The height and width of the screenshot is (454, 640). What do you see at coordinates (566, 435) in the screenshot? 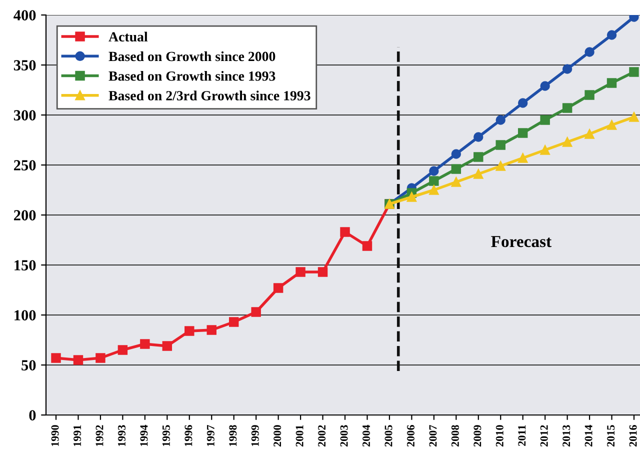
I see `x-tick-label: 2013` at bounding box center [566, 435].